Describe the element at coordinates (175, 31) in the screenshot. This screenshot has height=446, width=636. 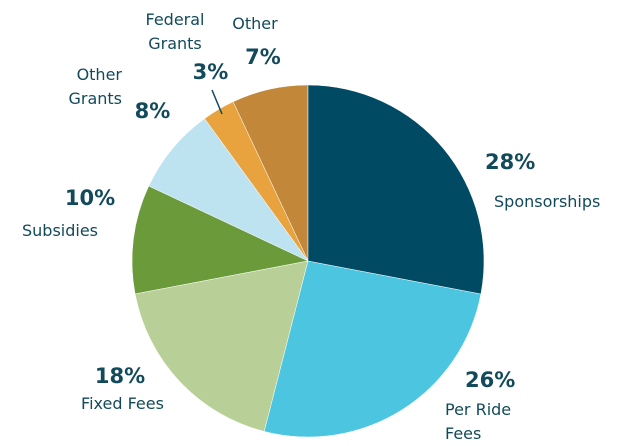
I see `category-label: Federal Grants` at that location.